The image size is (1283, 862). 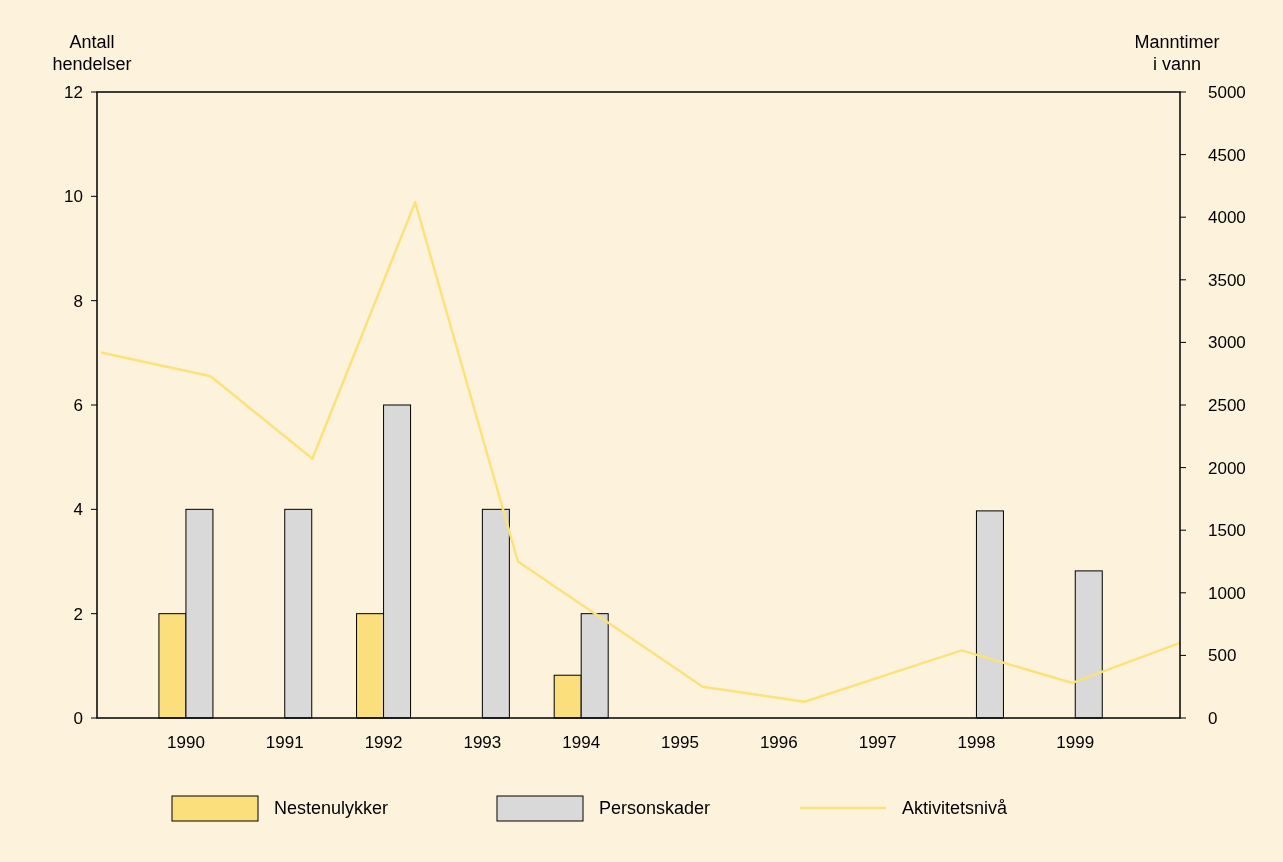 I want to click on x-tick-label: 1993, so click(x=482, y=742).